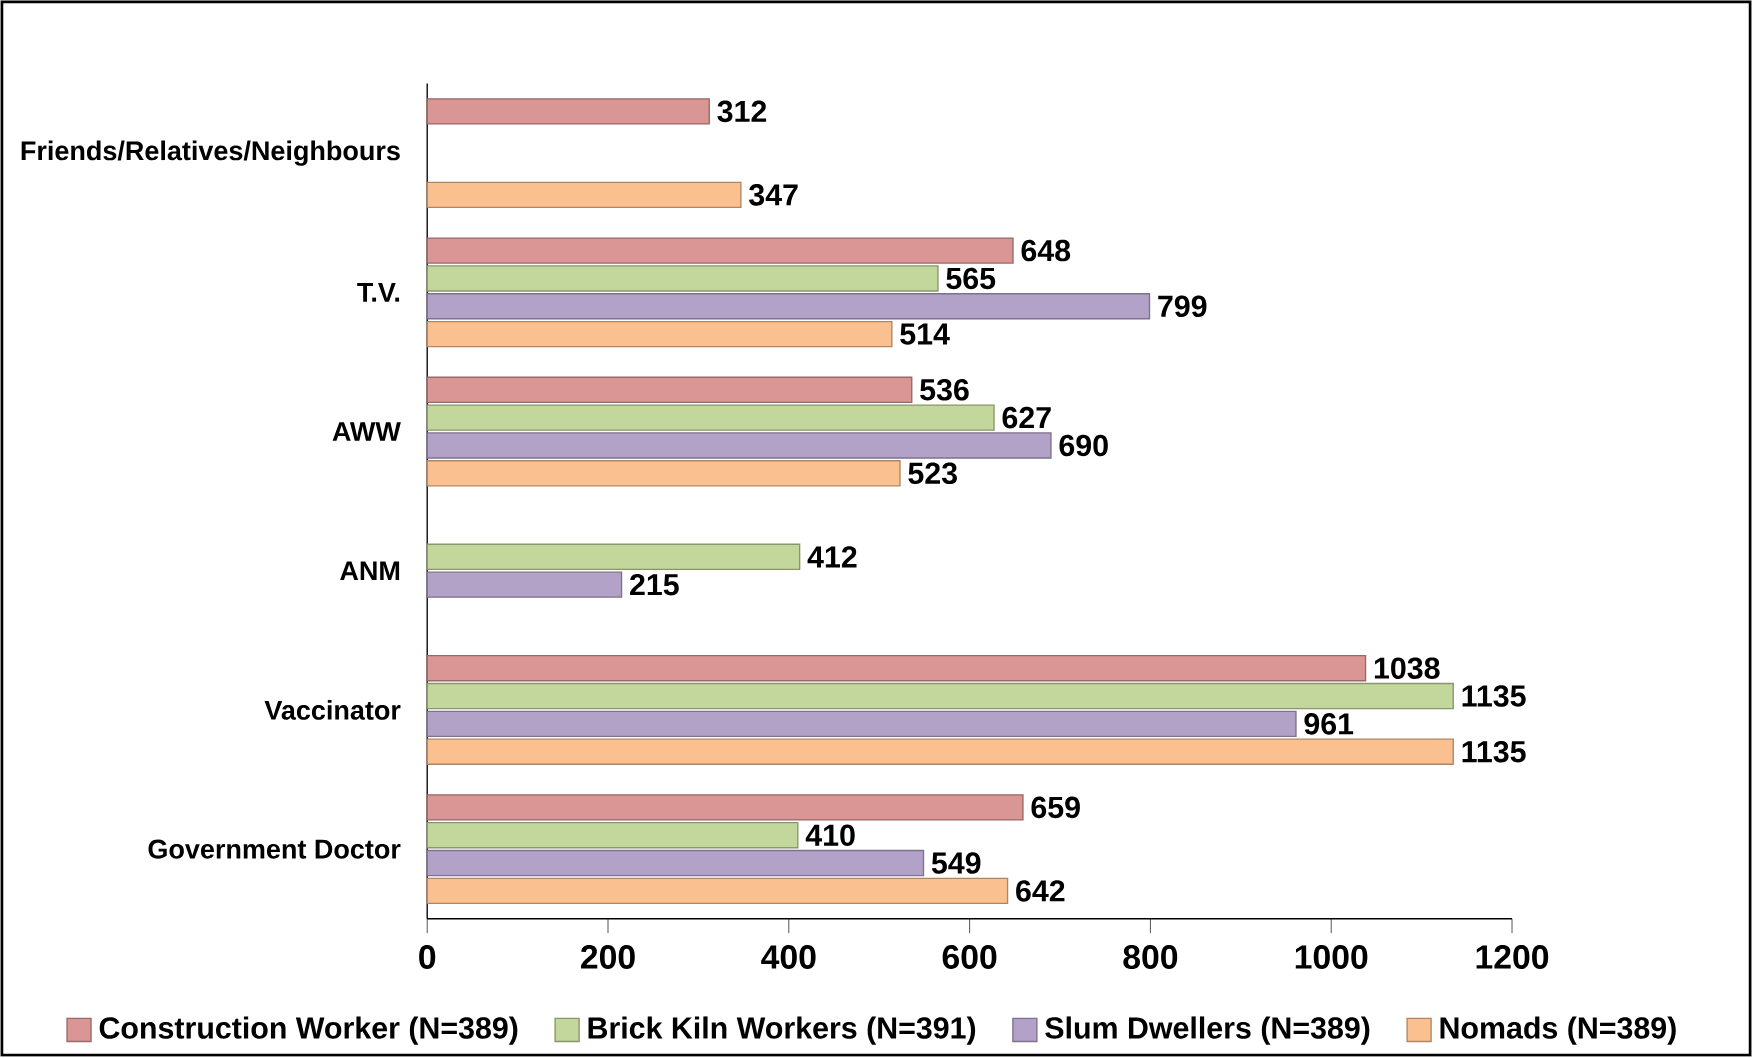  I want to click on y-tick-label: Vaccinator, so click(332, 710).